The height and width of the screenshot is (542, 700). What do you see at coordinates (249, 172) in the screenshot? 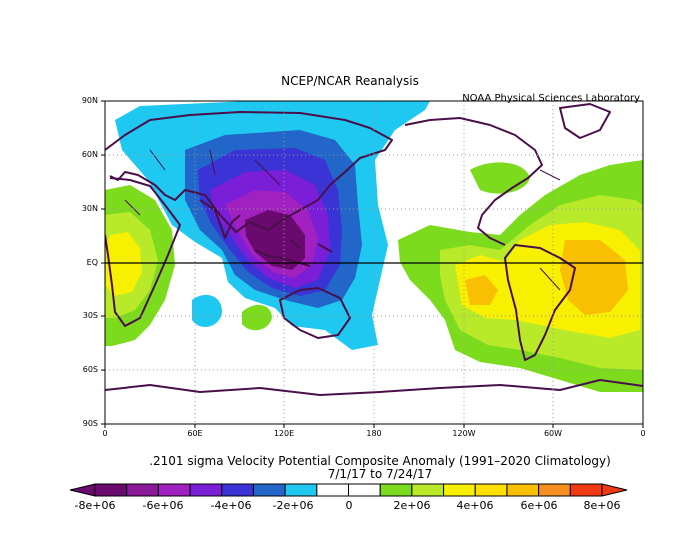
I see `coast-europe-asia` at bounding box center [249, 172].